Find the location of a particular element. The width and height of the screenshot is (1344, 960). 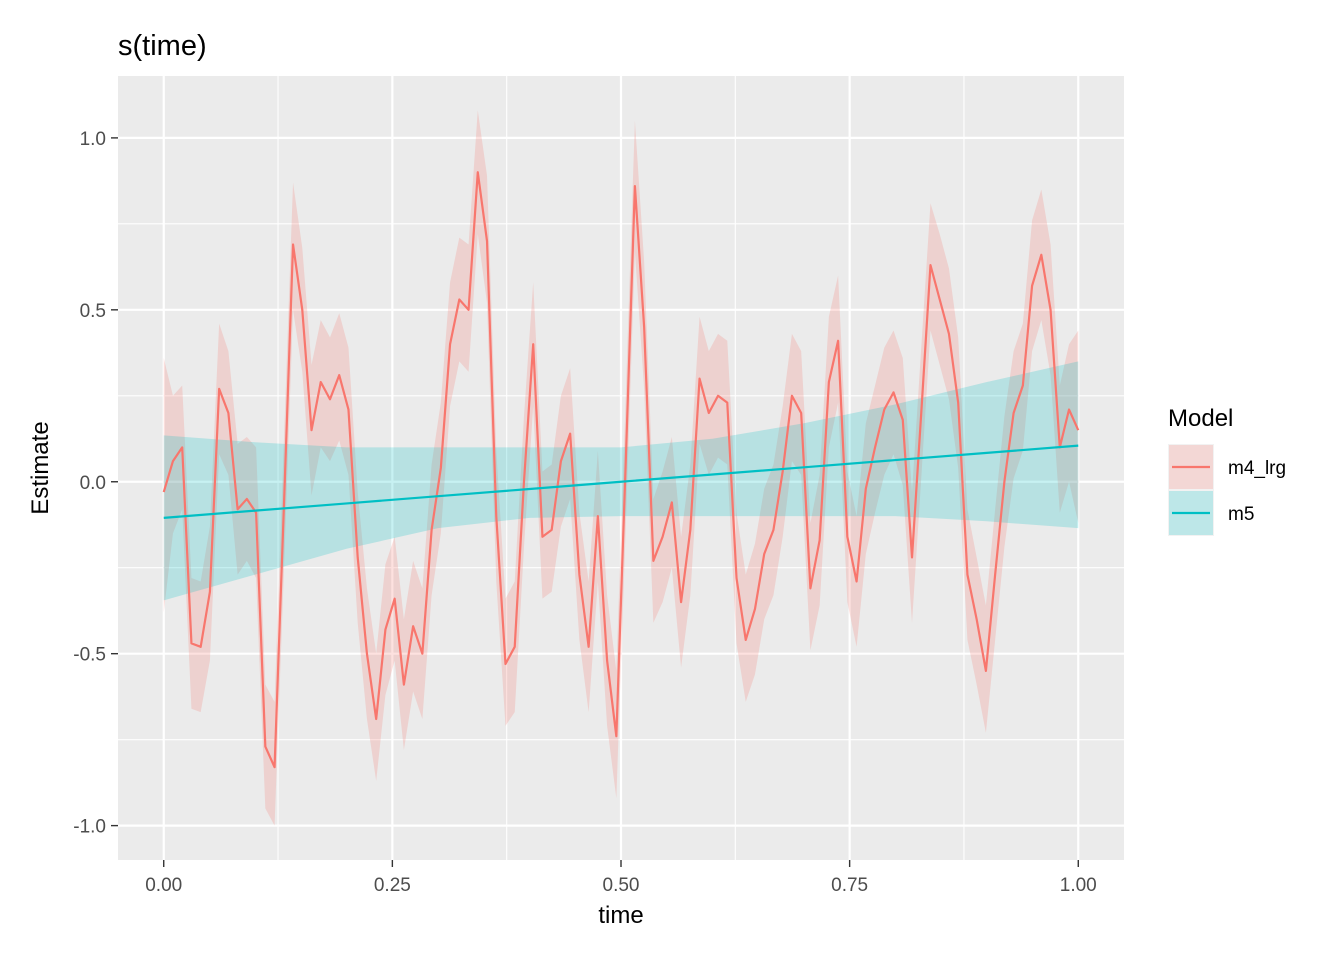

x-tick-label: 0.25 is located at coordinates (392, 885).